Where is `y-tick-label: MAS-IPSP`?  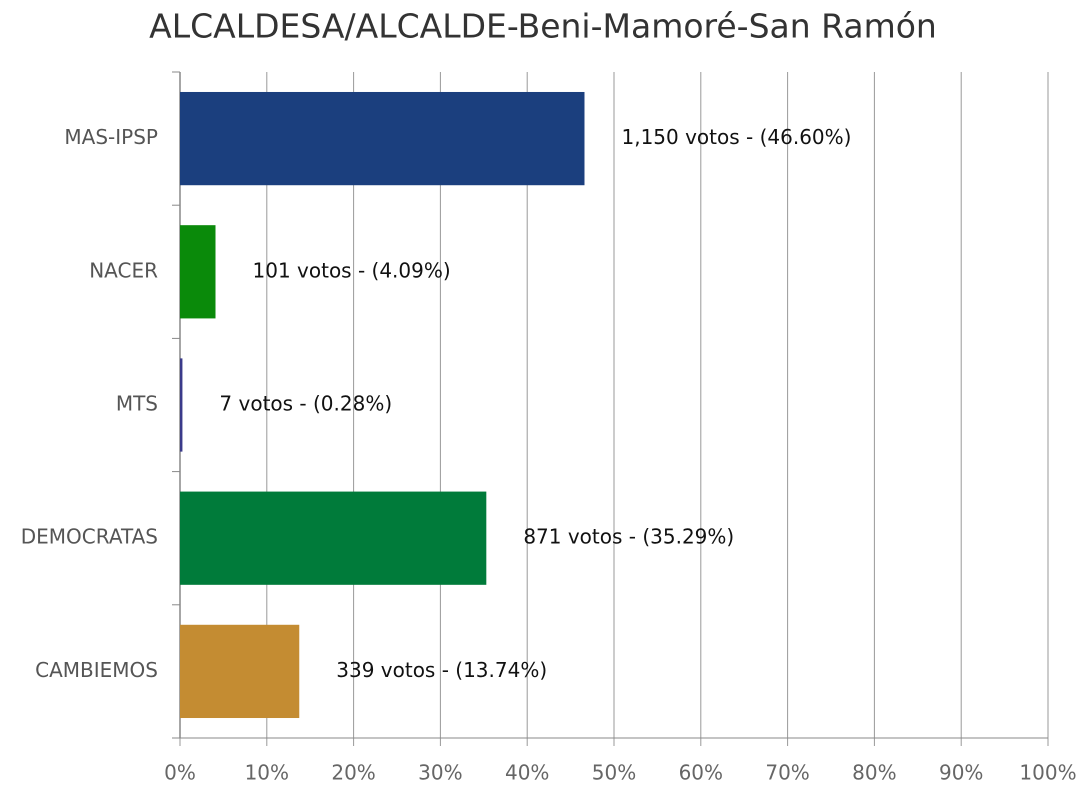 y-tick-label: MAS-IPSP is located at coordinates (111, 137).